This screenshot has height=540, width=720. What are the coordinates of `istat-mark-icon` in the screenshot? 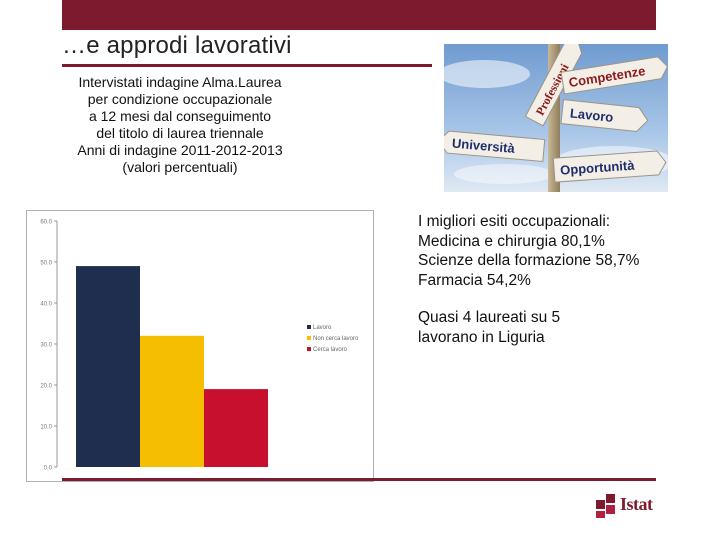 It's located at (605, 506).